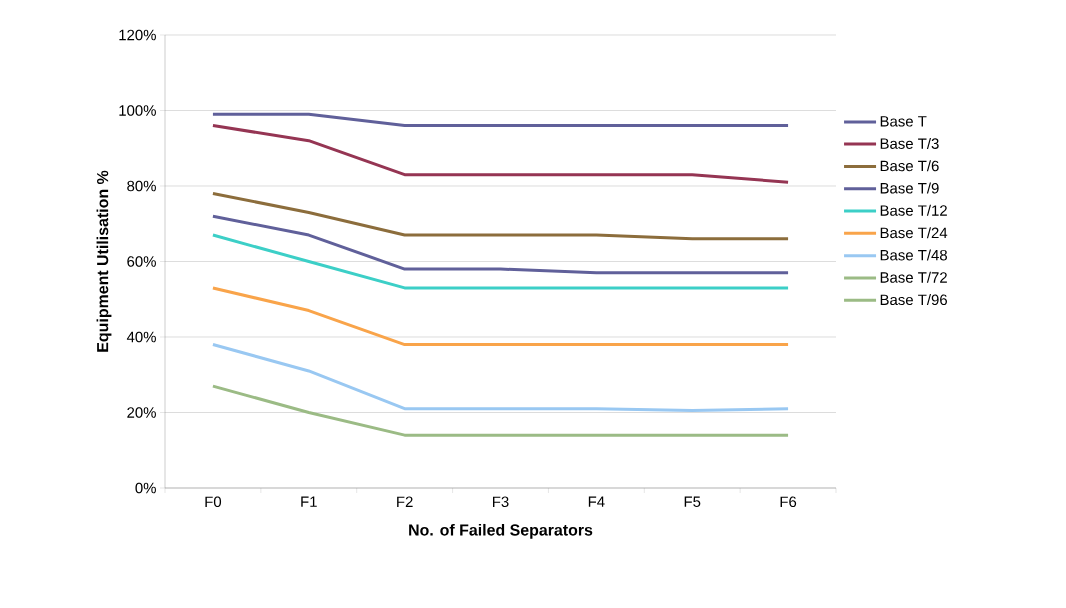  I want to click on y-axis-title: Equipment Utilisation %, so click(104, 261).